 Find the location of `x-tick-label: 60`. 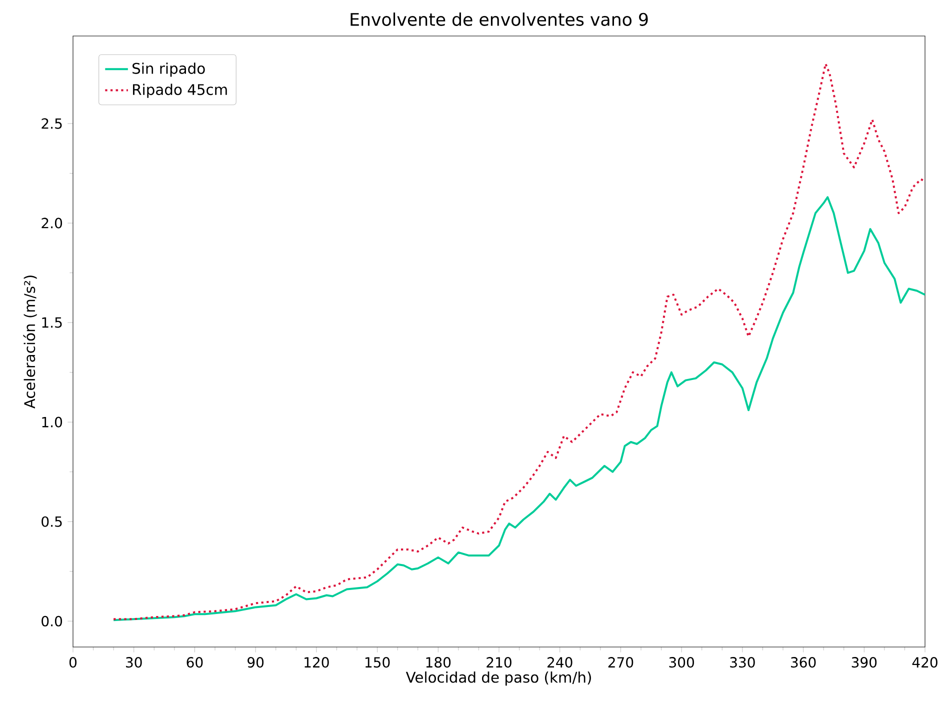

x-tick-label: 60 is located at coordinates (194, 662).